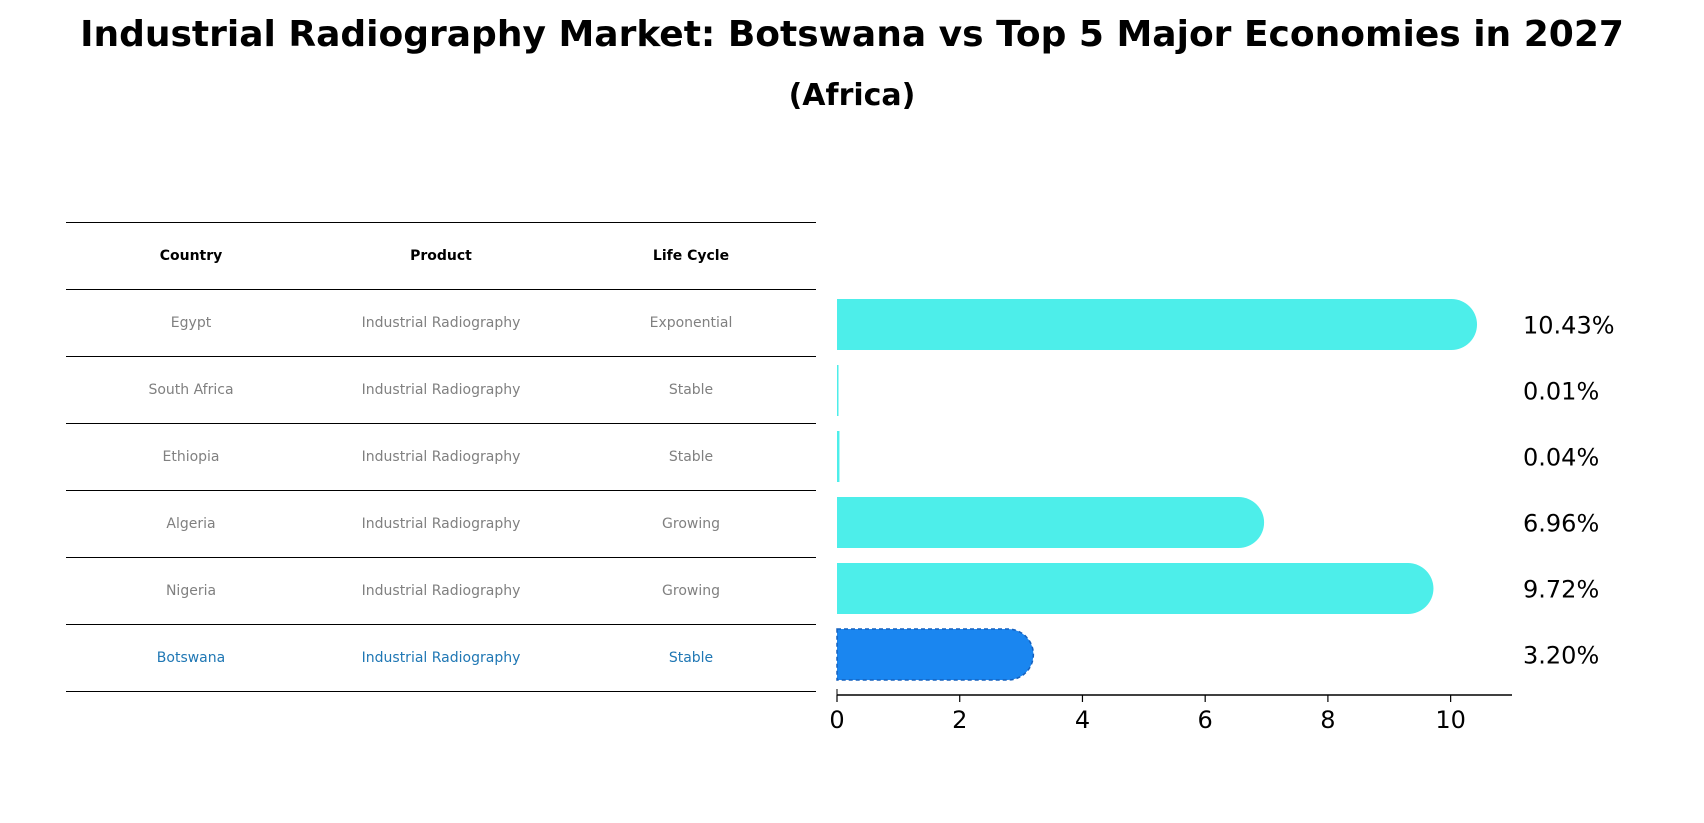 The width and height of the screenshot is (1704, 823). I want to click on bar-algeria, so click(1051, 522).